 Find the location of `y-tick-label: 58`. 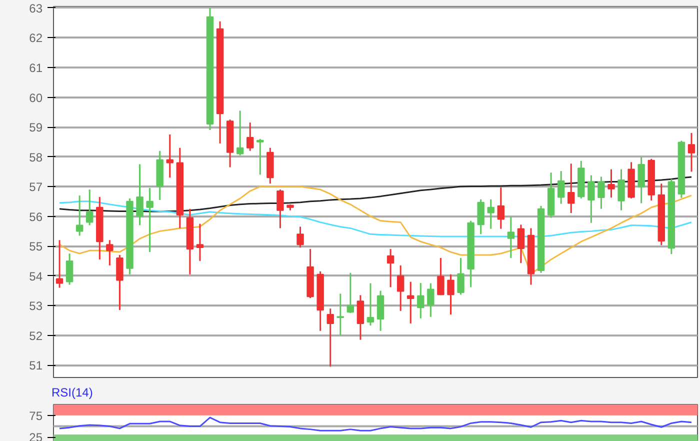

y-tick-label: 58 is located at coordinates (36, 157).